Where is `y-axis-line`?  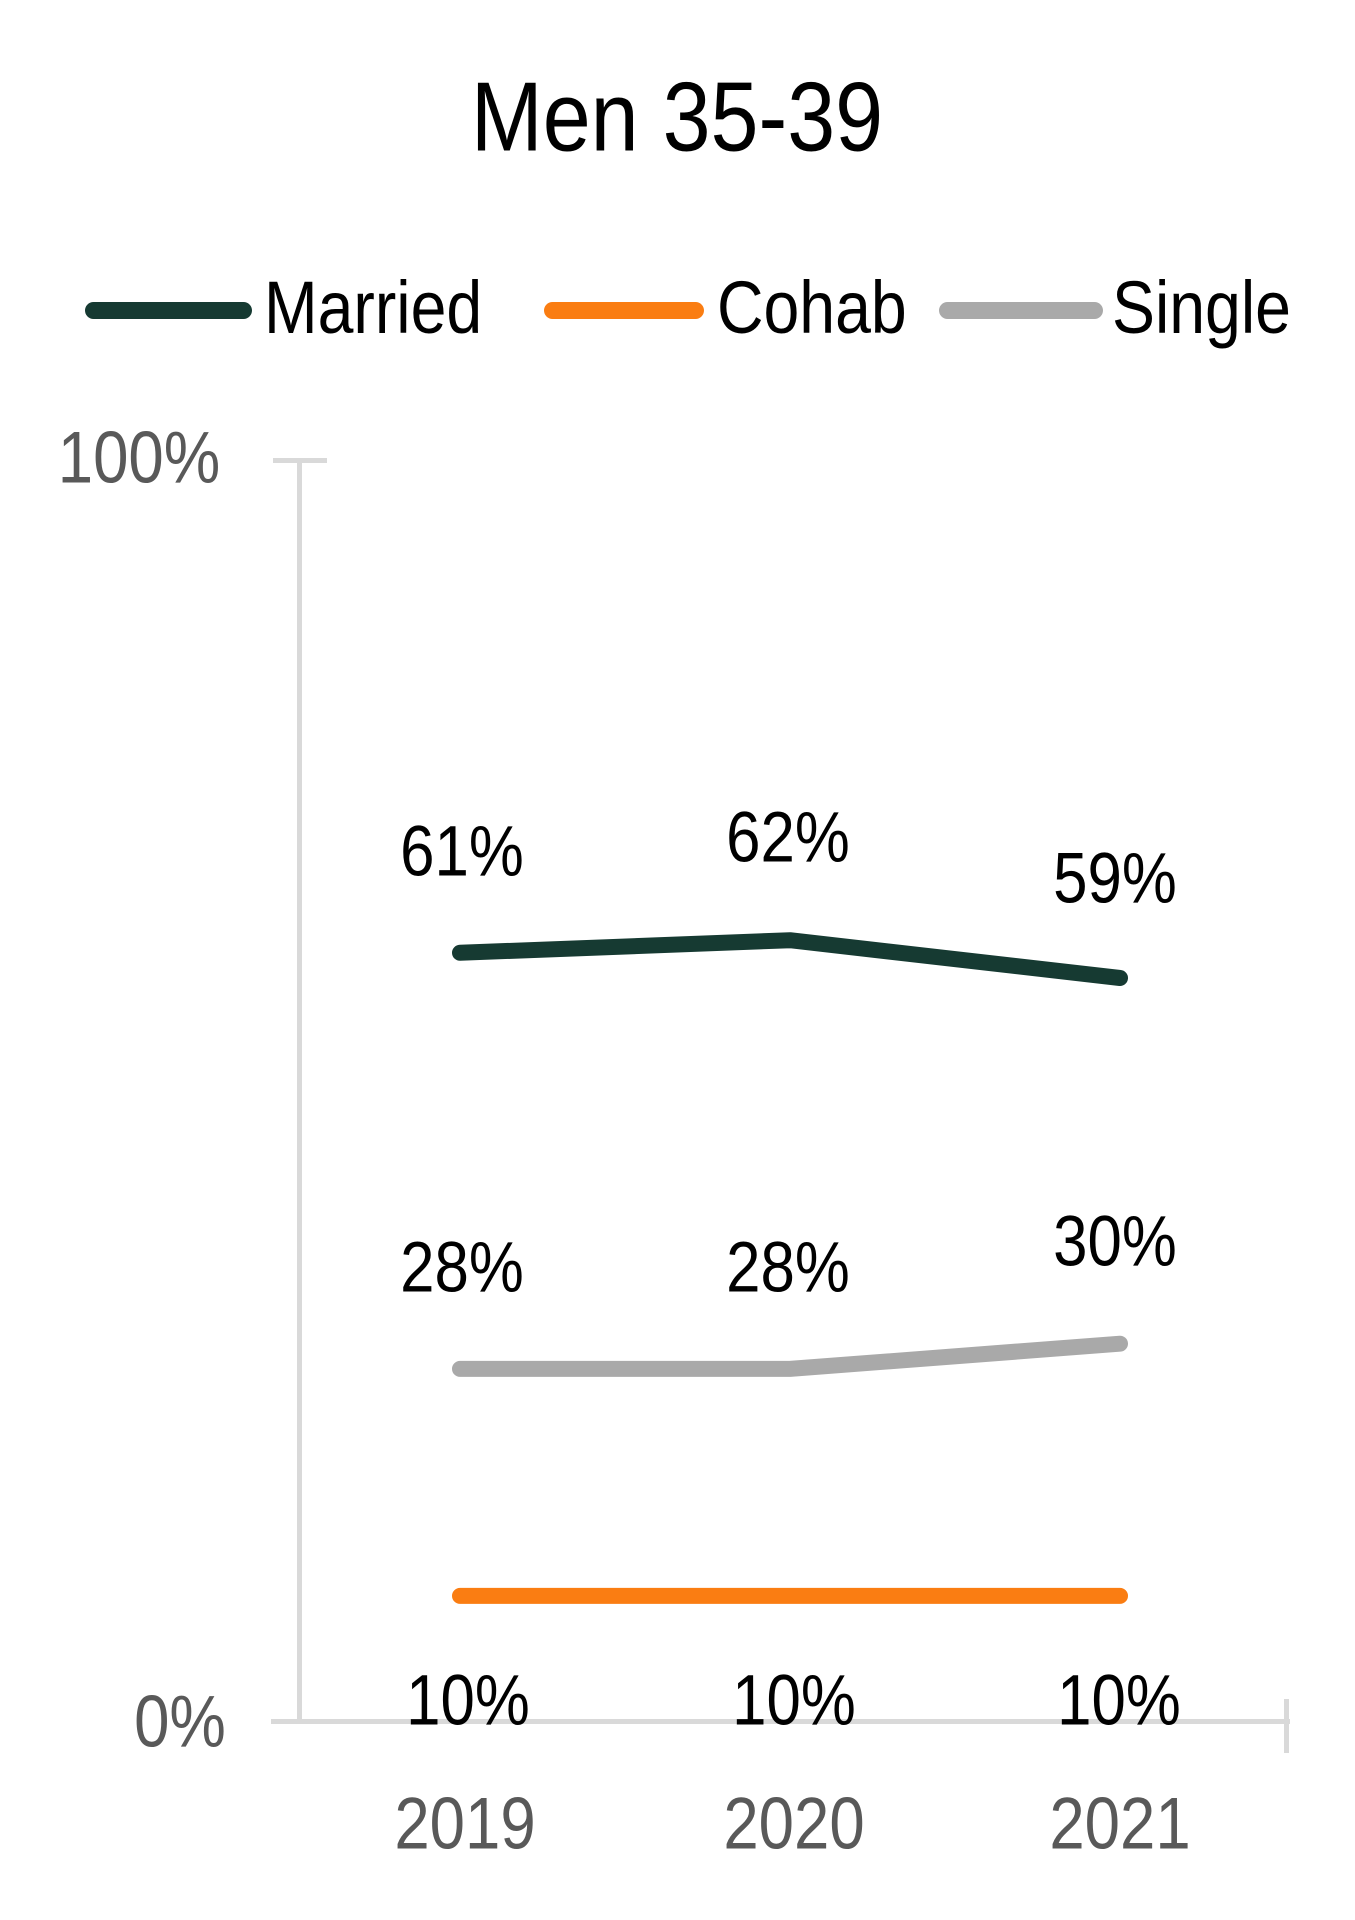
y-axis-line is located at coordinates (299, 1091).